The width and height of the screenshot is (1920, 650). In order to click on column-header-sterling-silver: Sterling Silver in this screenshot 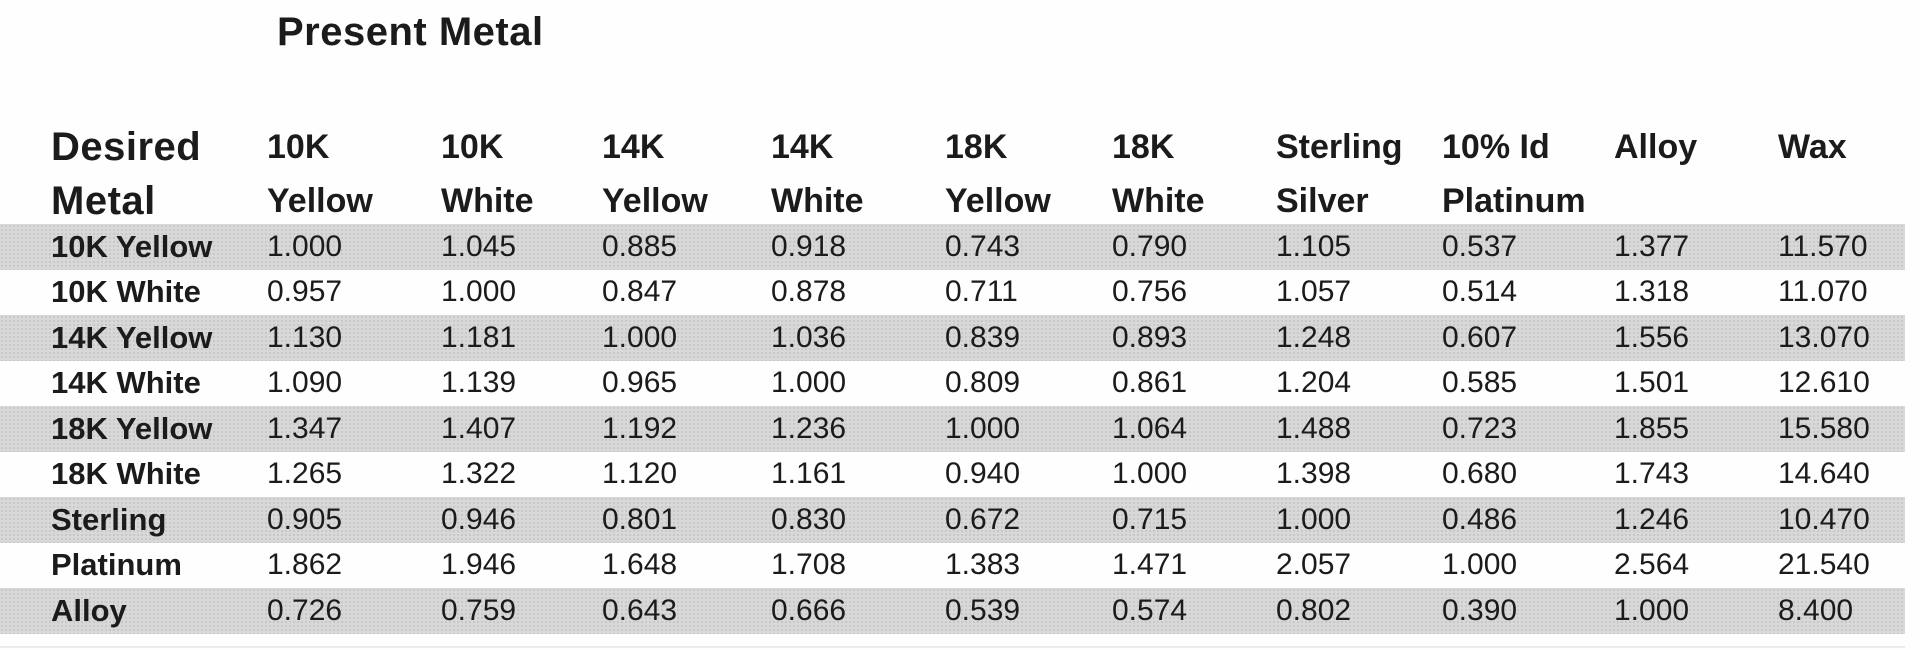, I will do `click(1359, 174)`.